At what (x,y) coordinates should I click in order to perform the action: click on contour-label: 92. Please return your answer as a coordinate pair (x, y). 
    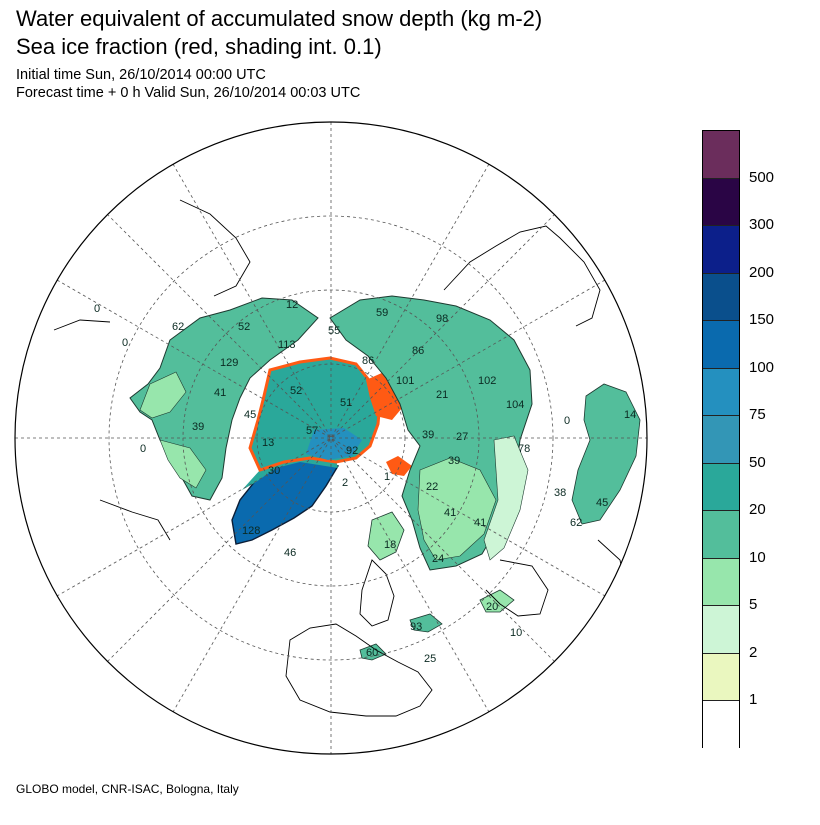
    Looking at the image, I should click on (352, 451).